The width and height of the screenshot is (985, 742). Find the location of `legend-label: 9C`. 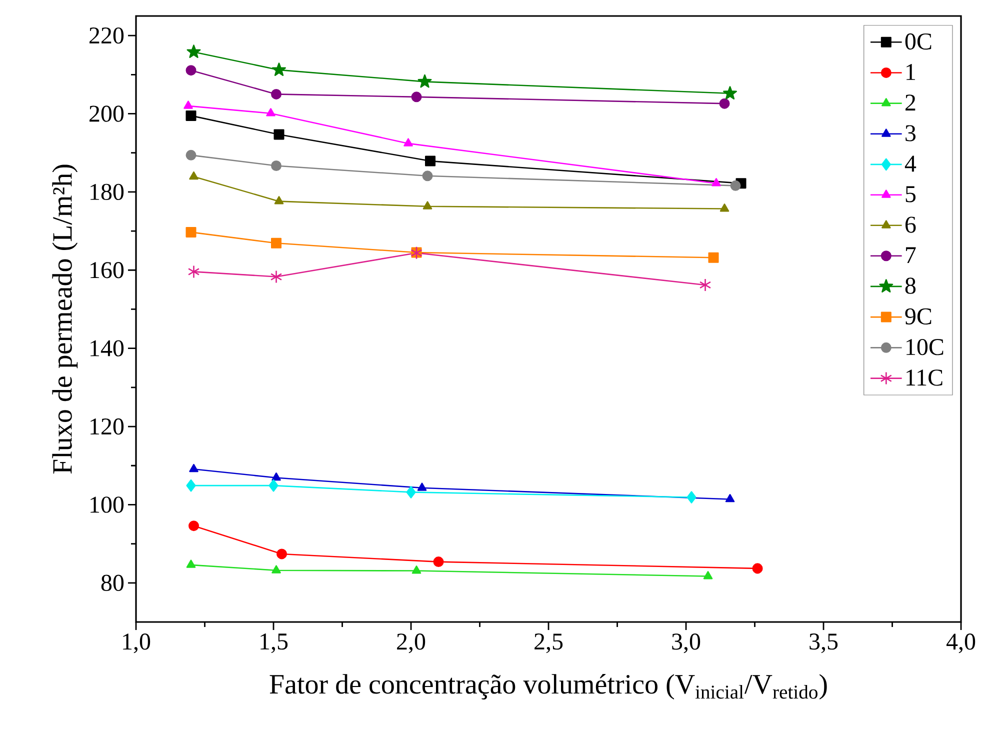

legend-label: 9C is located at coordinates (918, 316).